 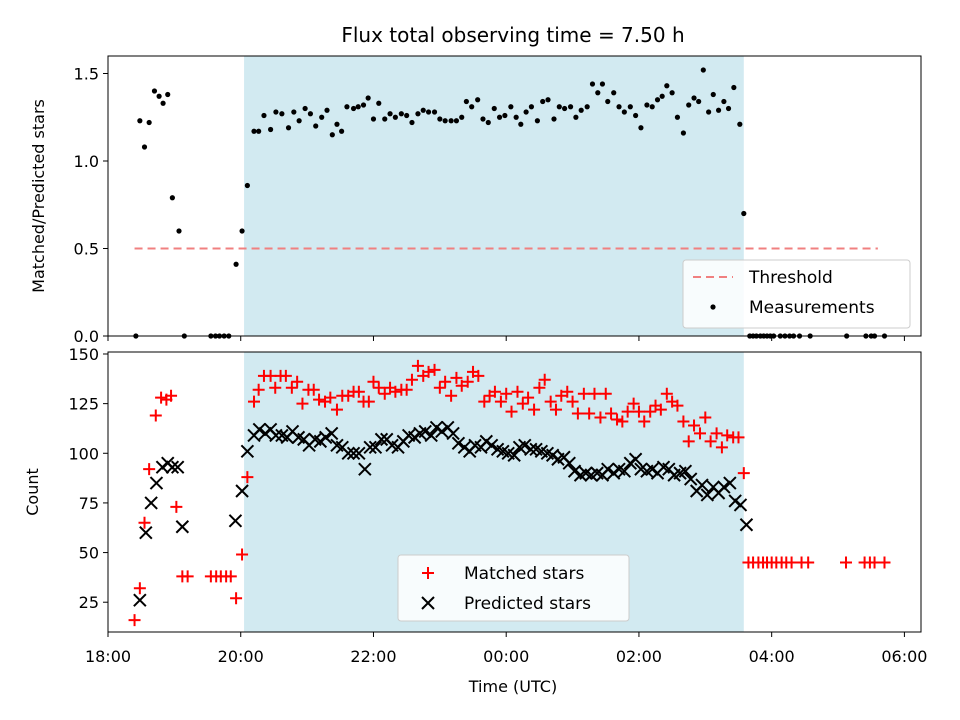 What do you see at coordinates (512, 686) in the screenshot?
I see `x-axis-label: Time (UTC)` at bounding box center [512, 686].